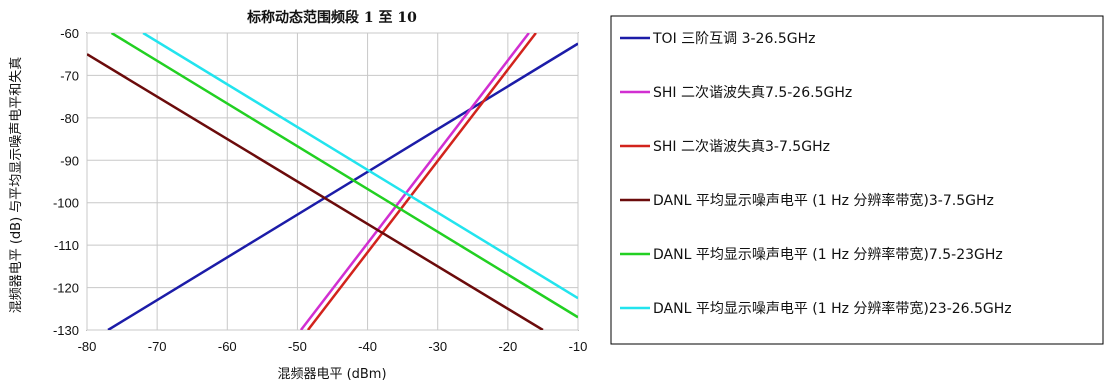 The height and width of the screenshot is (390, 1110). What do you see at coordinates (832, 308) in the screenshot?
I see `legend-label-6: DANL 平均显示噪声电平 (1 Hz 分辨率带宽)23-26.5GHz` at bounding box center [832, 308].